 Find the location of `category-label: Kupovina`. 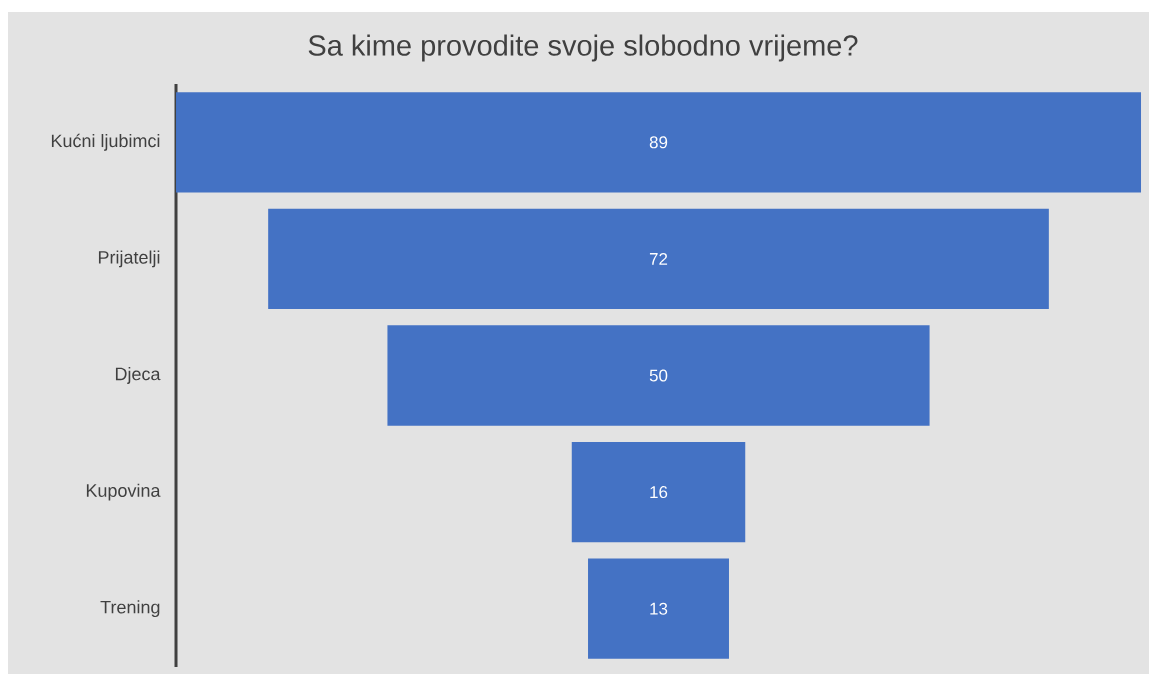

category-label: Kupovina is located at coordinates (123, 492).